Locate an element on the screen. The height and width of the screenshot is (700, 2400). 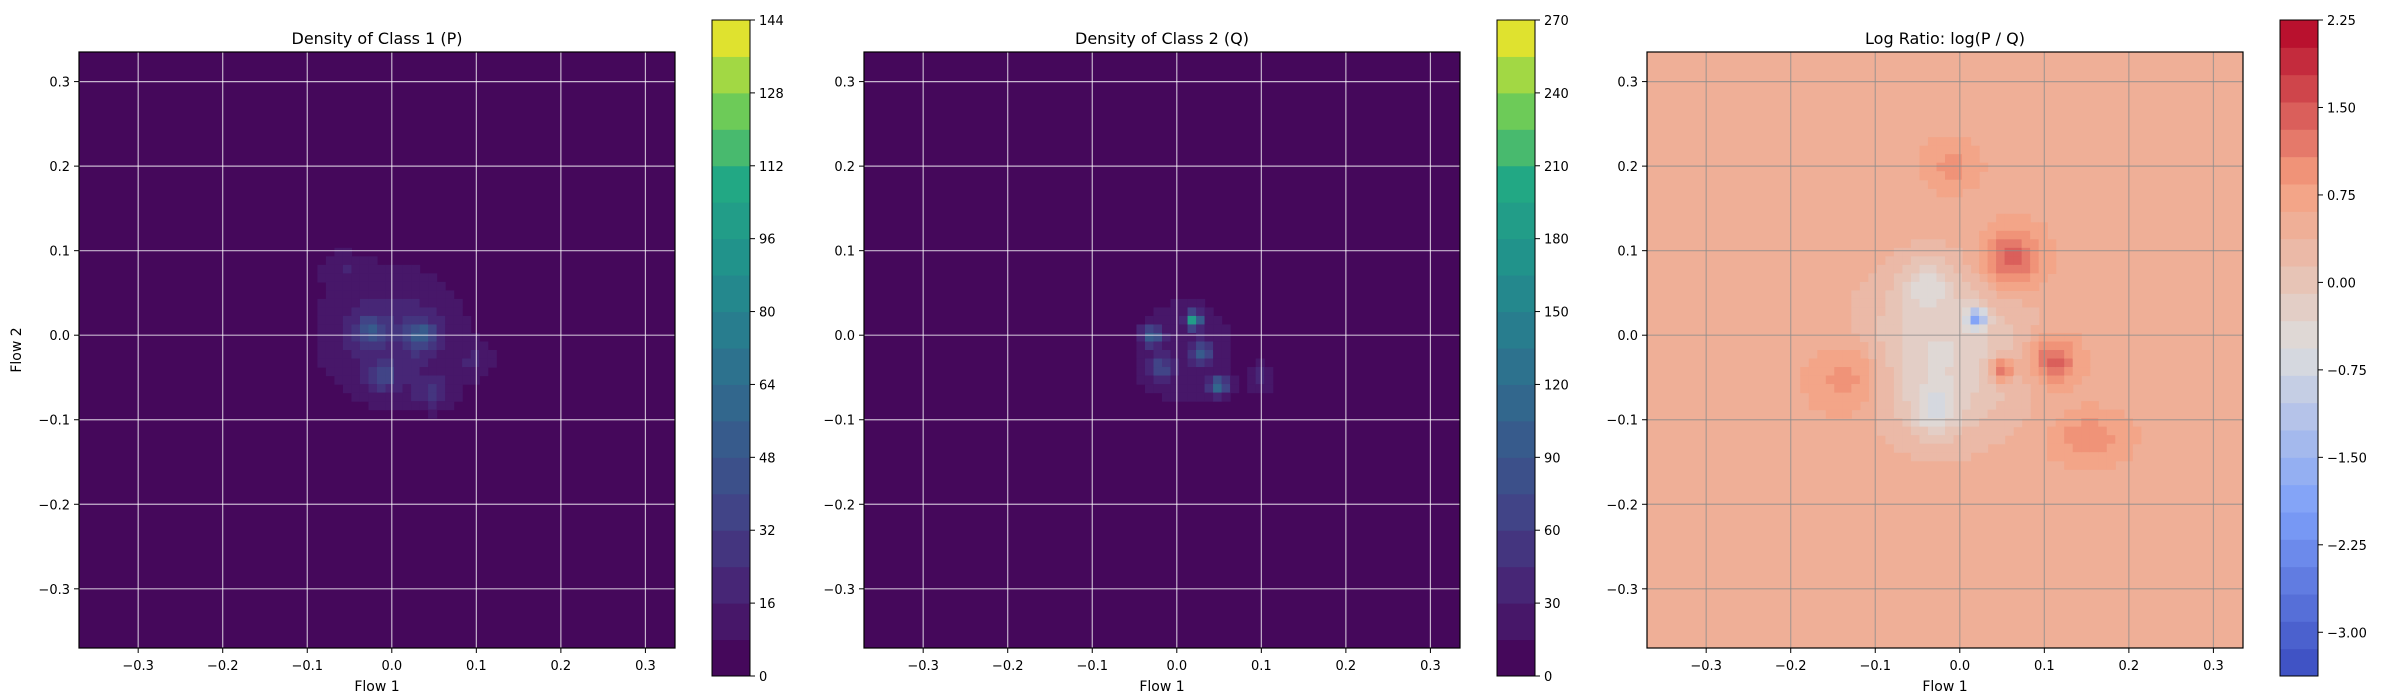
colorbar-tick-label: −0.75 is located at coordinates (2347, 371).